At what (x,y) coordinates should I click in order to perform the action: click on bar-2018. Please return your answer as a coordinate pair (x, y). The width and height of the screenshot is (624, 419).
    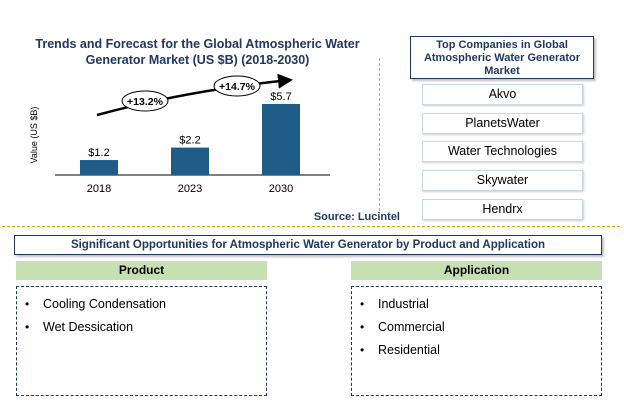
    Looking at the image, I should click on (99, 167).